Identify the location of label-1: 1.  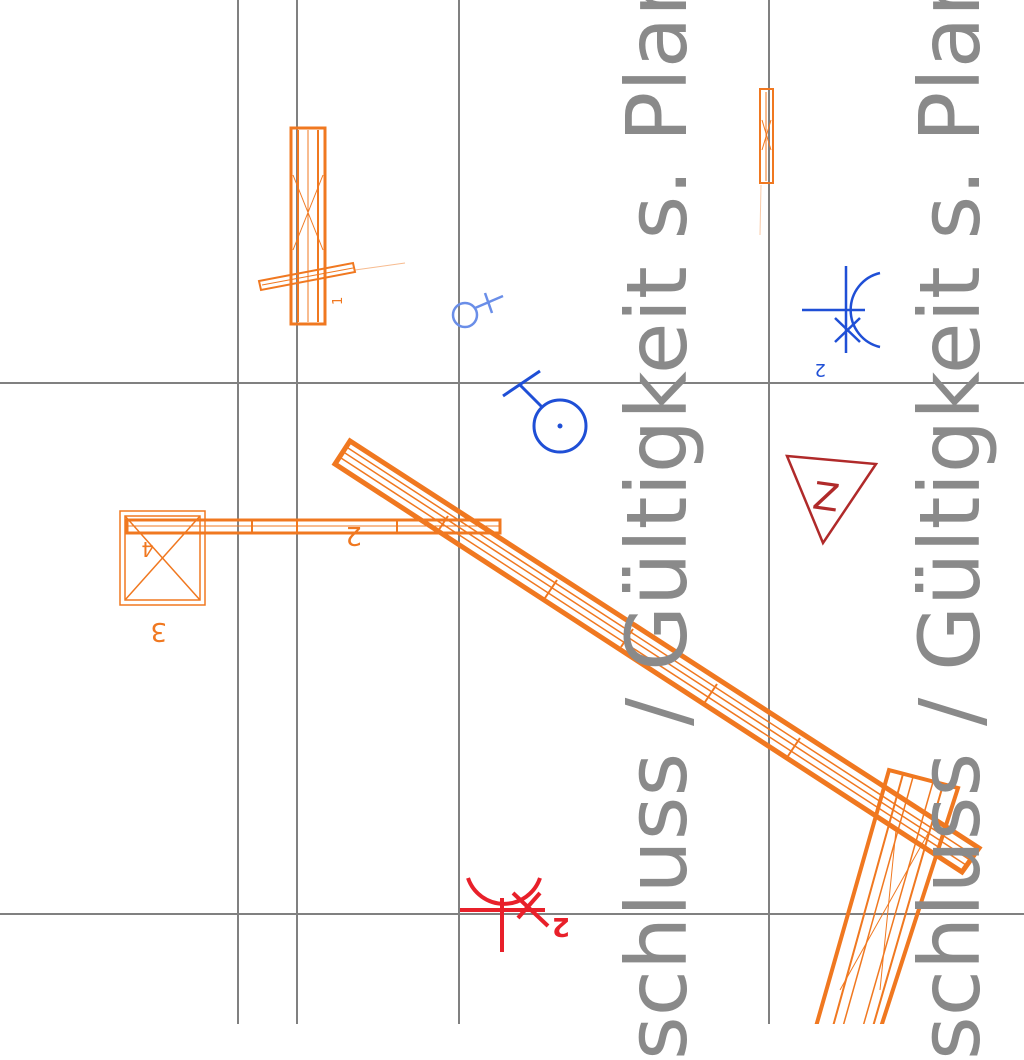
(338, 301).